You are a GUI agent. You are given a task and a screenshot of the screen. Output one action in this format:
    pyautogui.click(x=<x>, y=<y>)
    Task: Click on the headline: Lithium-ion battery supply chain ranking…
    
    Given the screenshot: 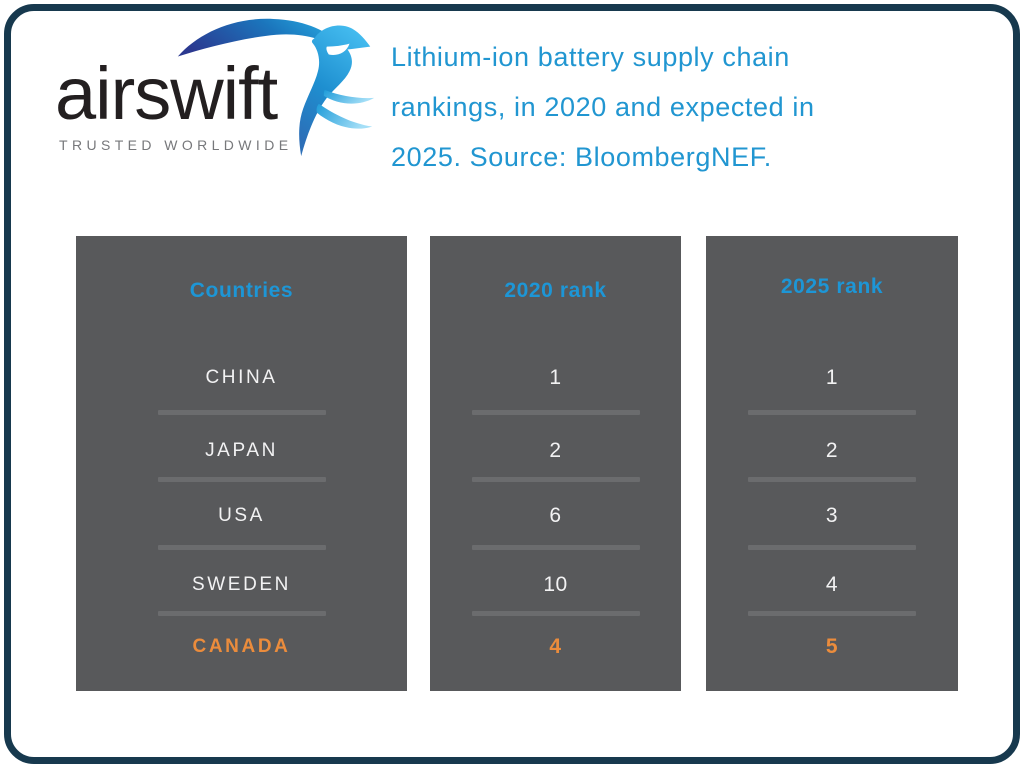 What is the action you would take?
    pyautogui.click(x=686, y=107)
    